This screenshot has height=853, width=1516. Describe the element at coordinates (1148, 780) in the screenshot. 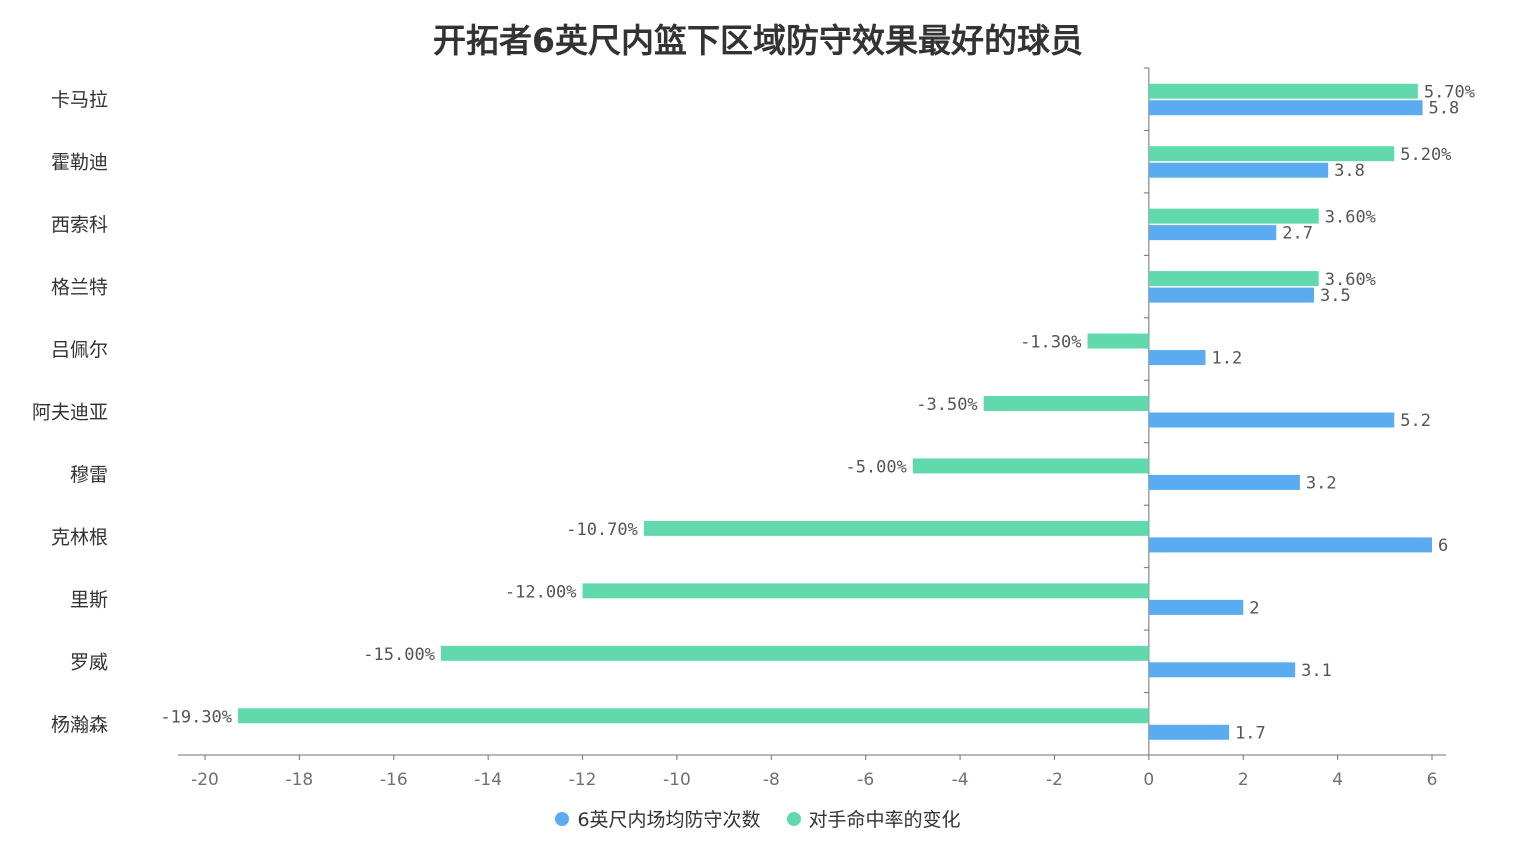

I see `x-tick-label: 0` at that location.